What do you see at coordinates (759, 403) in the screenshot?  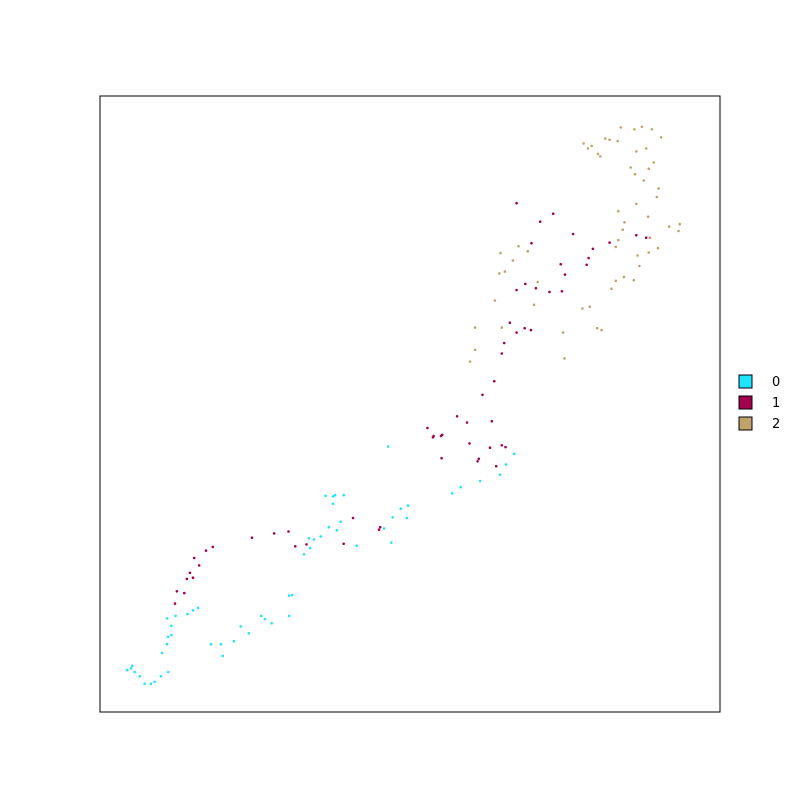 I see `legend: 0 1 2` at bounding box center [759, 403].